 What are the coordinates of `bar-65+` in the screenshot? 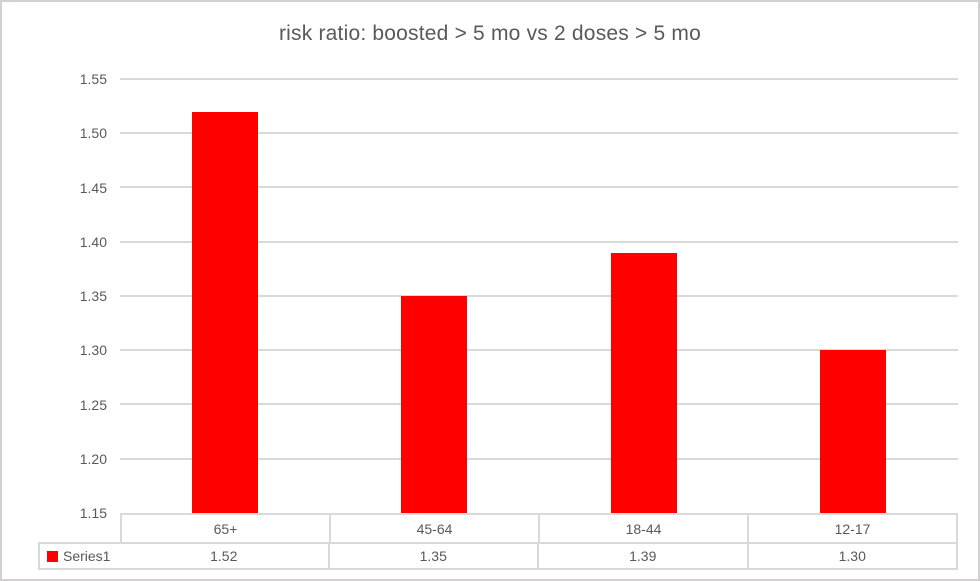 It's located at (225, 312).